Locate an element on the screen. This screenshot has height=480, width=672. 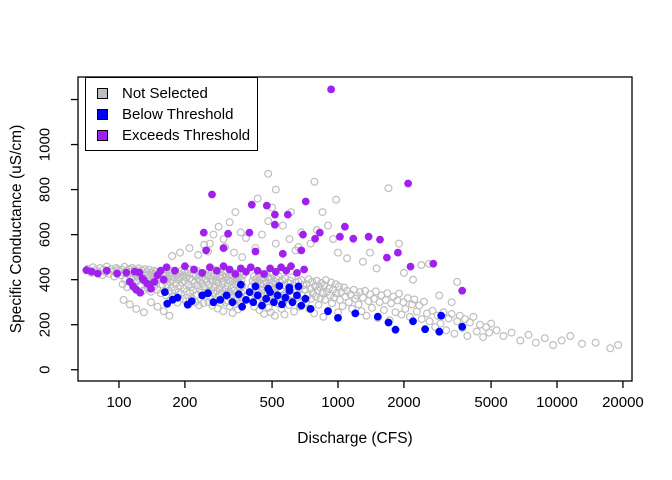
x-axis-title: Discharge (CFS) is located at coordinates (355, 438).